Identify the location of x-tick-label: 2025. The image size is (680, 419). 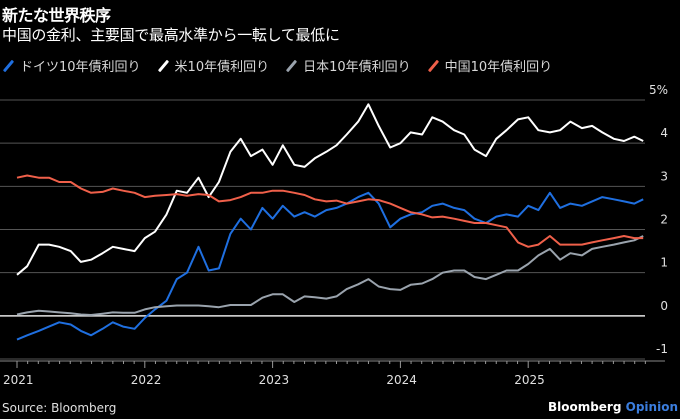
(529, 380).